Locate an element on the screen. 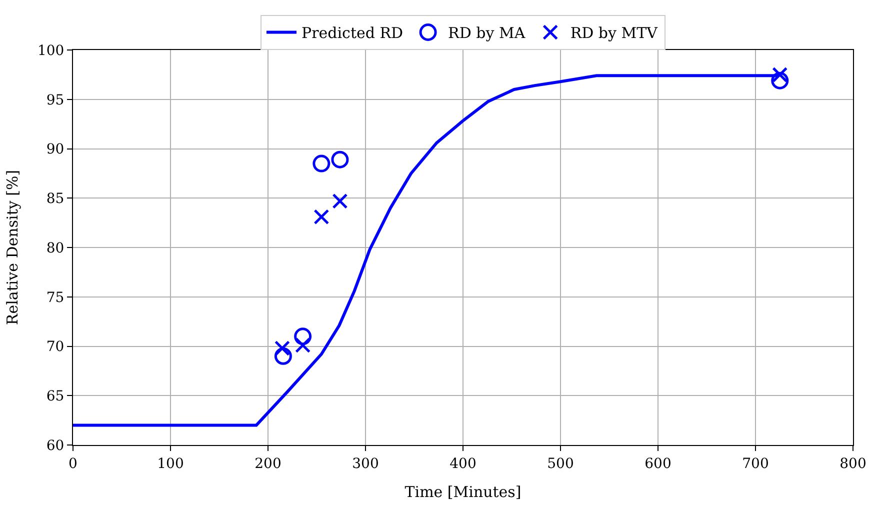 This screenshot has width=878, height=509. x-tick-label: 300 is located at coordinates (365, 464).